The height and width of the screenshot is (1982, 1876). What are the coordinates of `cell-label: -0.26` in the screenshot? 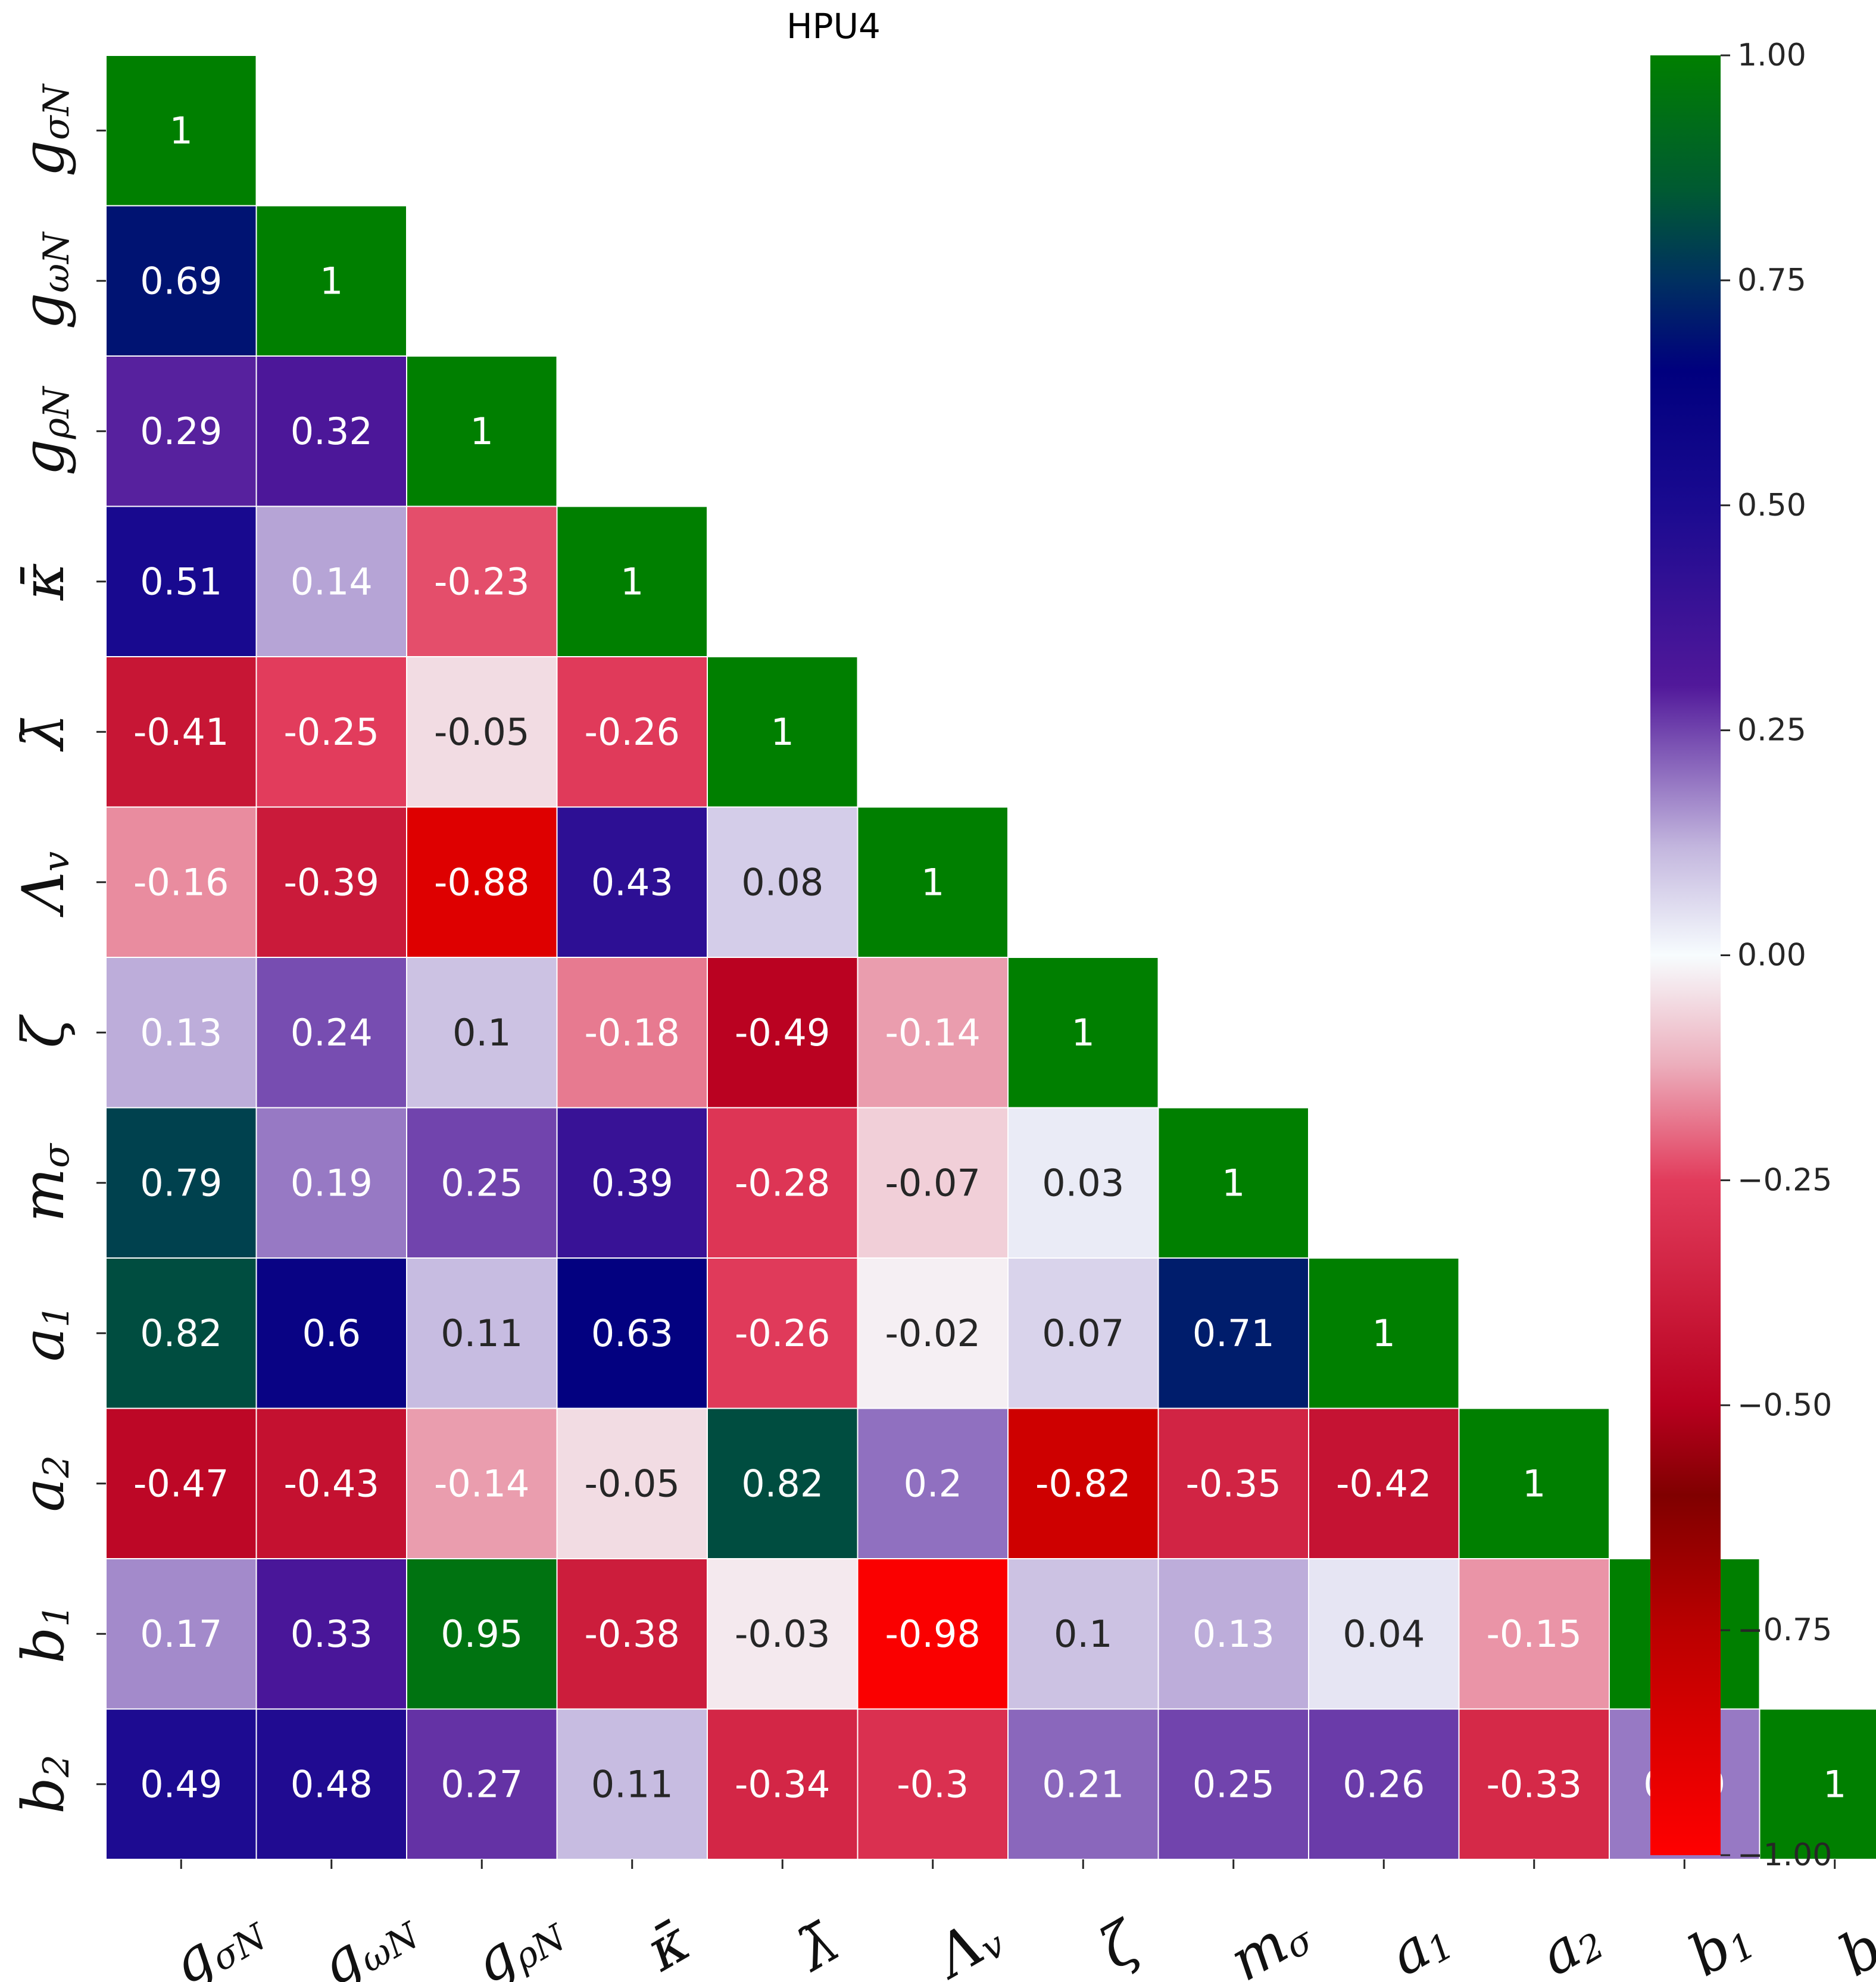 It's located at (782, 1333).